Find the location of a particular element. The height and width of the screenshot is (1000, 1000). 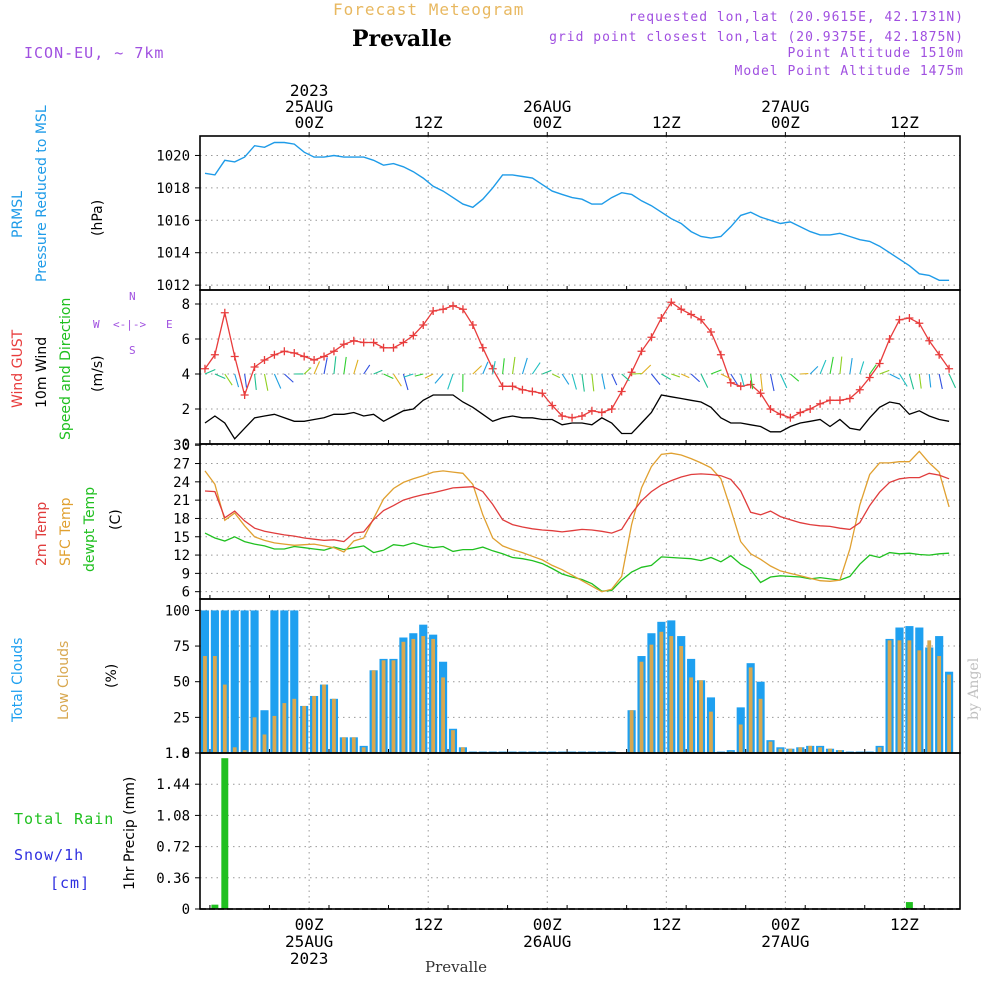

pressure-unit: (hPa) is located at coordinates (98, 217).